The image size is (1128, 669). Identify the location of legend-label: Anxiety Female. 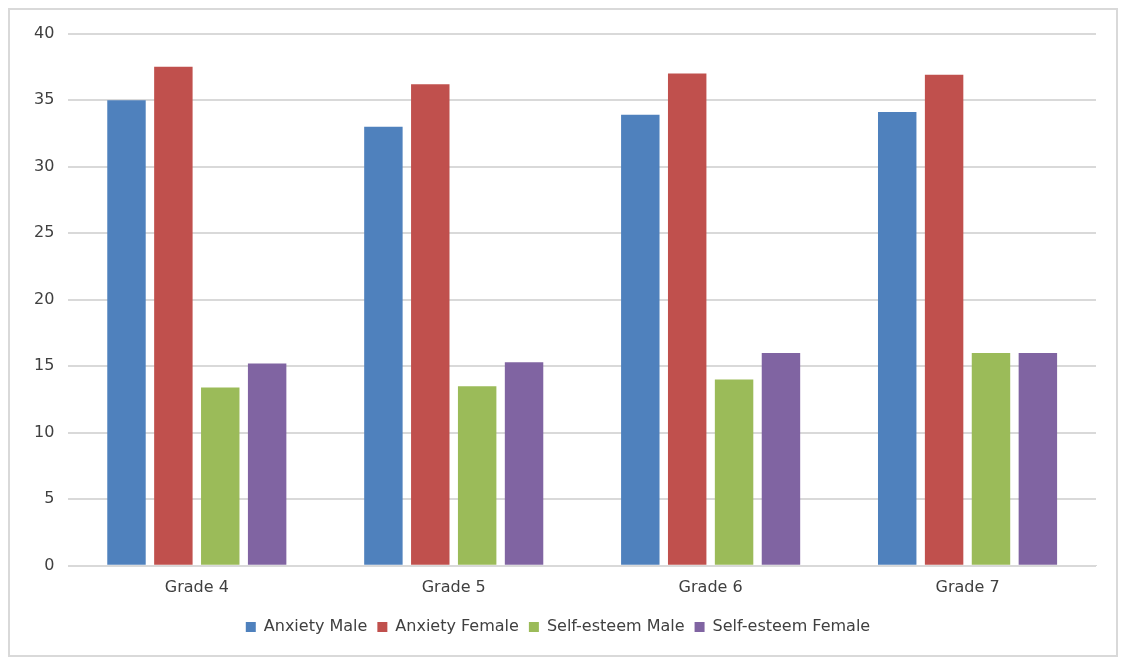
(457, 626).